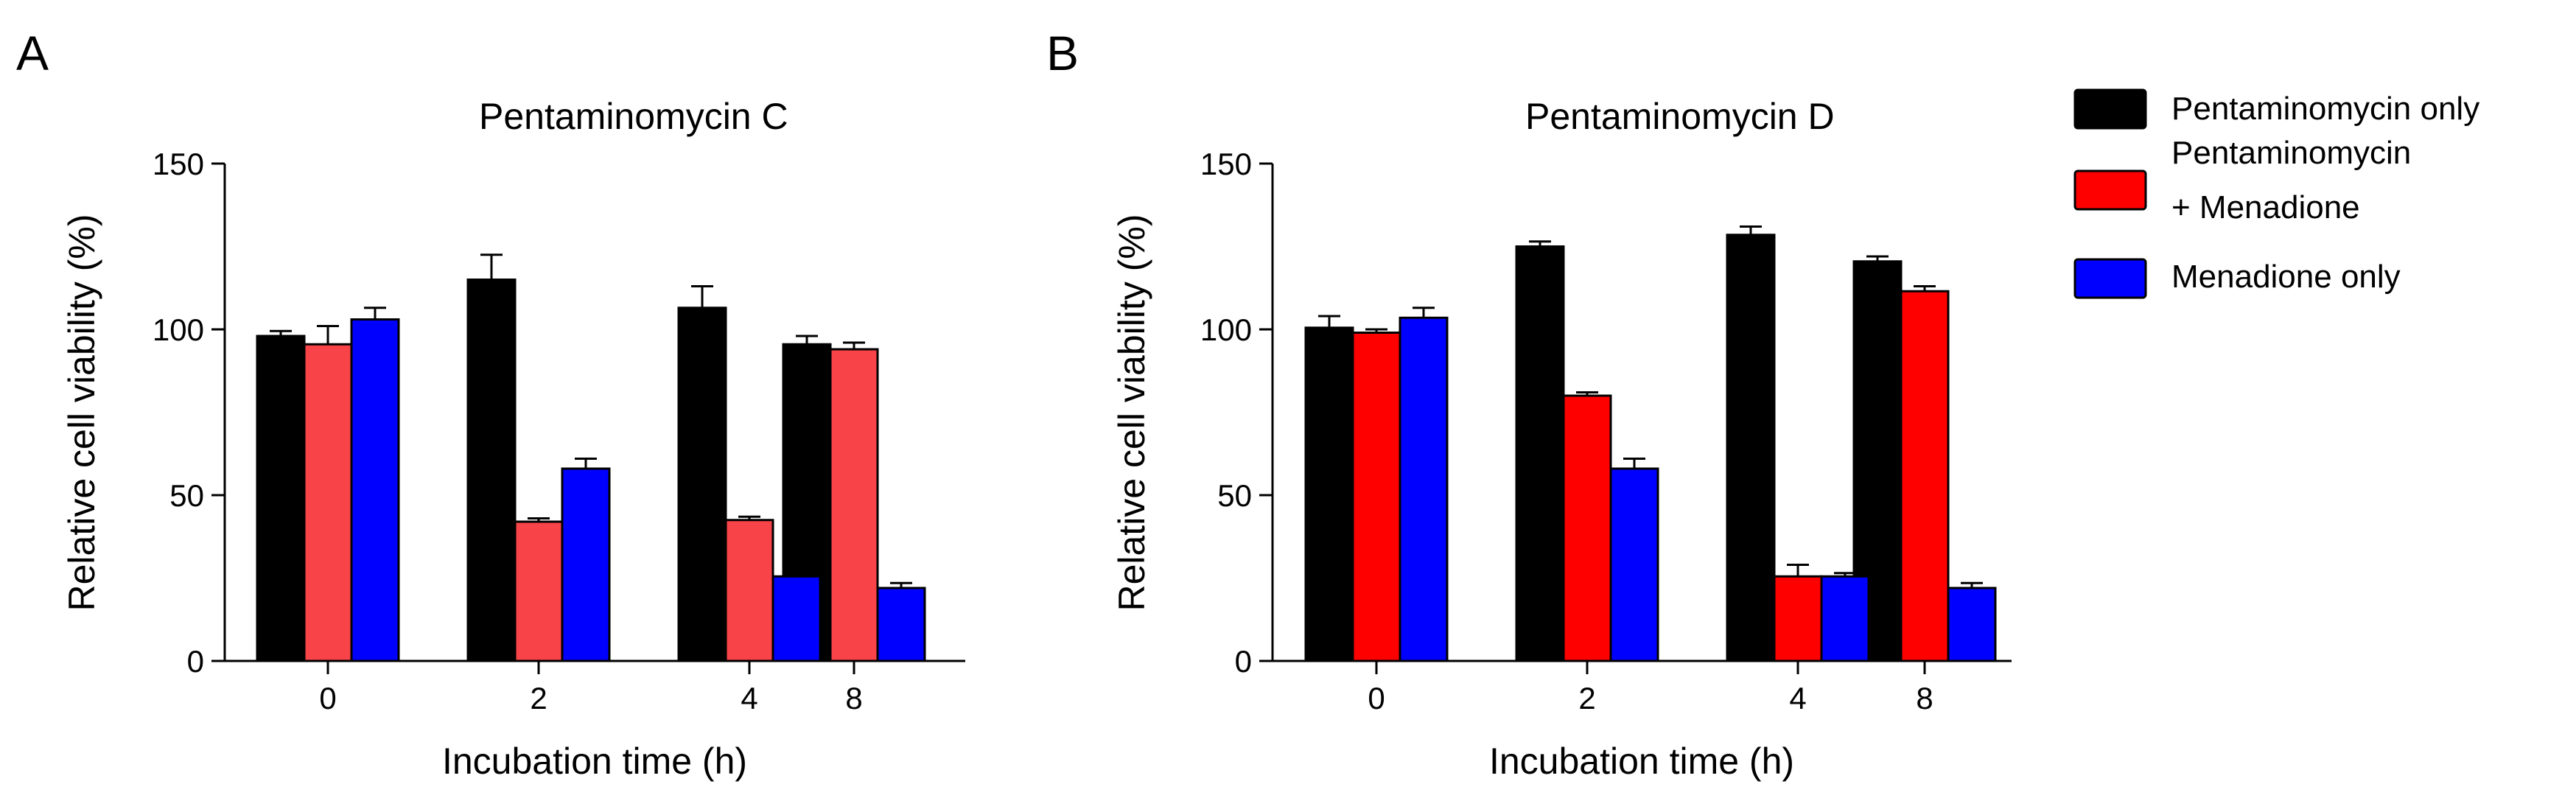 The width and height of the screenshot is (2576, 798). What do you see at coordinates (1680, 116) in the screenshot?
I see `chart-title: Pentaminomycin D` at bounding box center [1680, 116].